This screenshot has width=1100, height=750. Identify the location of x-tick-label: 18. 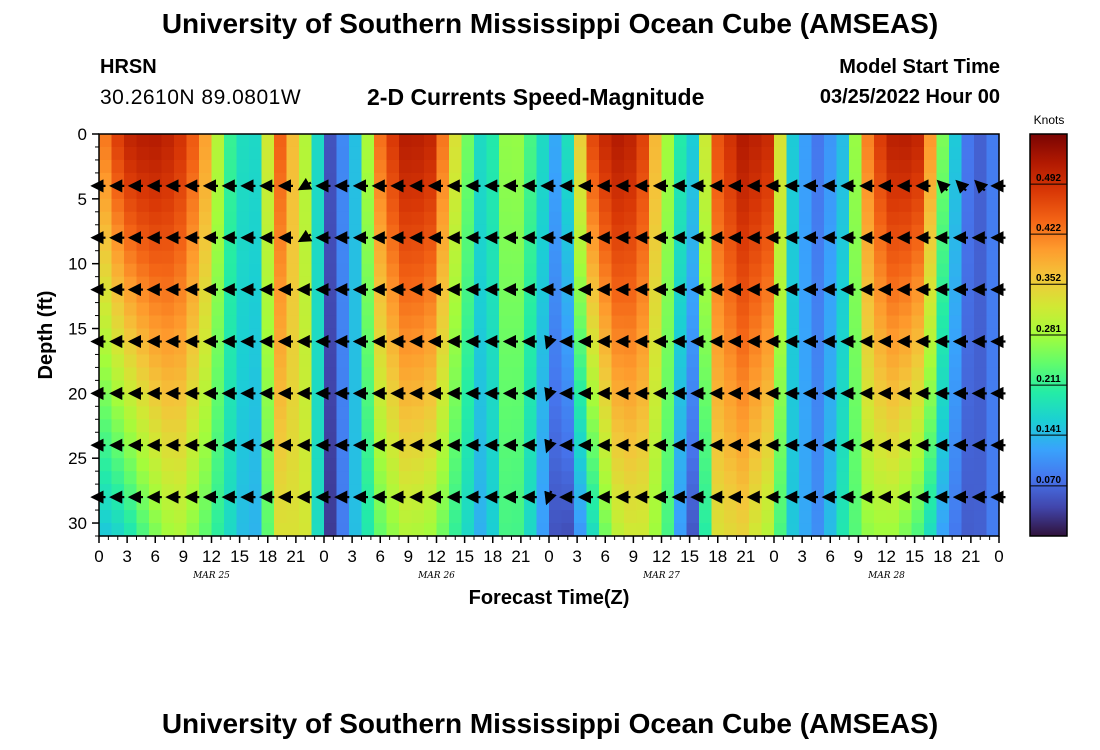
(717, 556).